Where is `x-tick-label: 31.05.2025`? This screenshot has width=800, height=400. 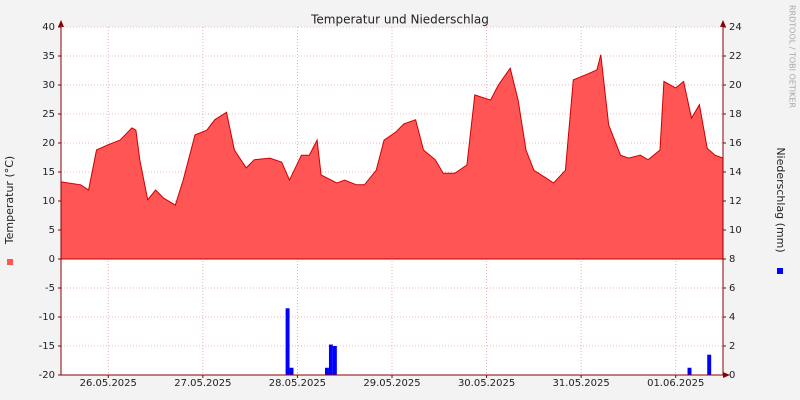
x-tick-label: 31.05.2025 is located at coordinates (581, 383).